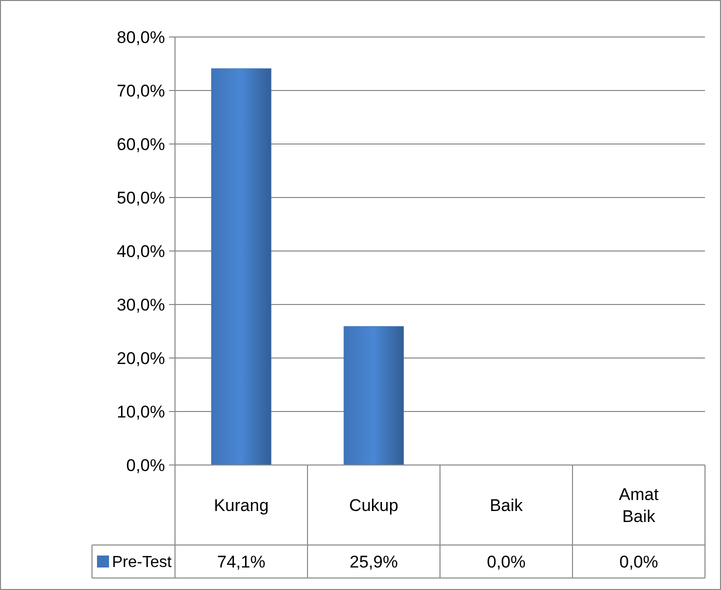 Image resolution: width=721 pixels, height=590 pixels. I want to click on y-tick-label: 40,0%, so click(140, 251).